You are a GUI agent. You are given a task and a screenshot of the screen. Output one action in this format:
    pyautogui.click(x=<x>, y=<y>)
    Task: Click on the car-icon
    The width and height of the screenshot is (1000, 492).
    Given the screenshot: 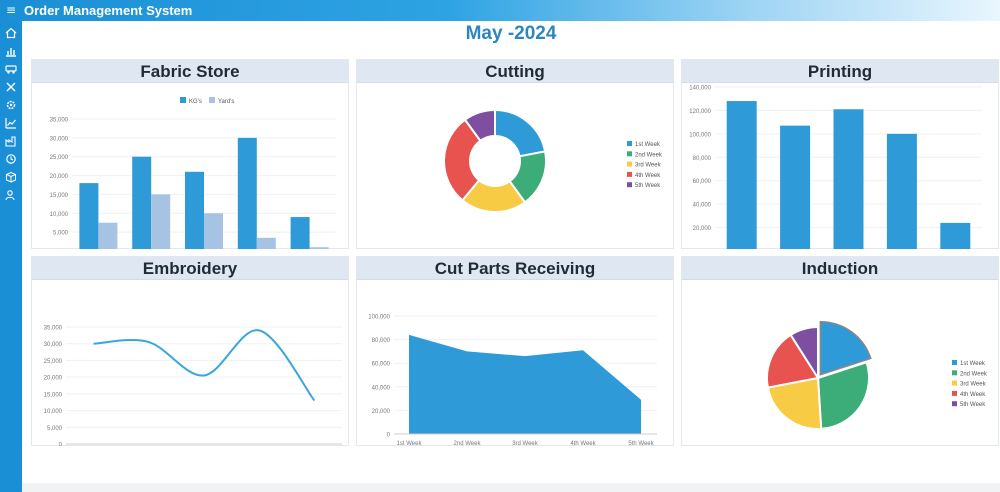 What is the action you would take?
    pyautogui.click(x=11, y=69)
    